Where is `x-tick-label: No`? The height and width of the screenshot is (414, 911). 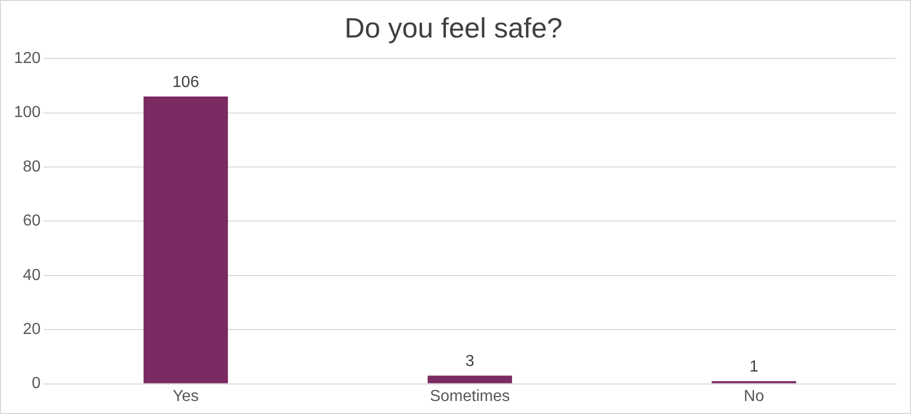
x-tick-label: No is located at coordinates (754, 396).